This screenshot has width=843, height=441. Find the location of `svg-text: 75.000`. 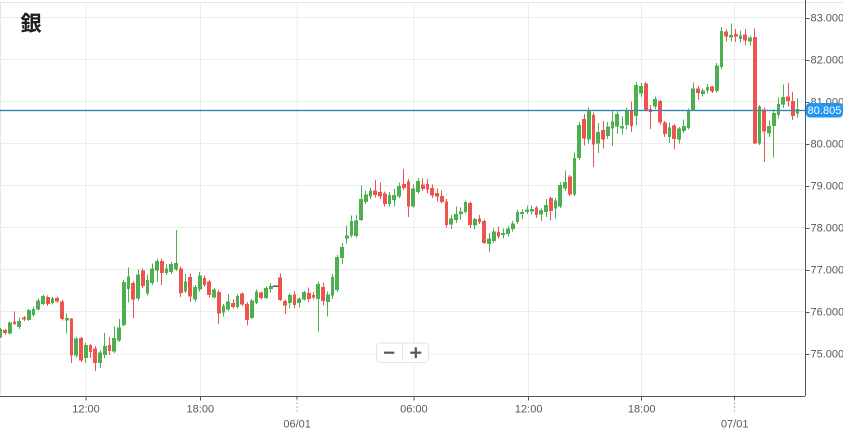

svg-text: 75.000 is located at coordinates (827, 355).